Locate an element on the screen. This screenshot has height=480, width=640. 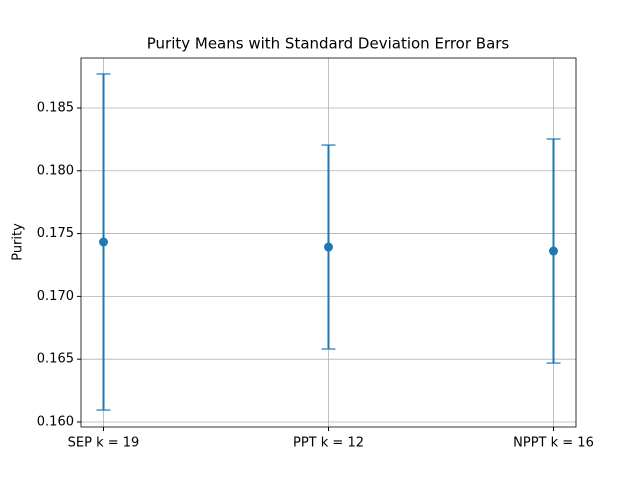
y-tick-label: 0.160 is located at coordinates (55, 421).